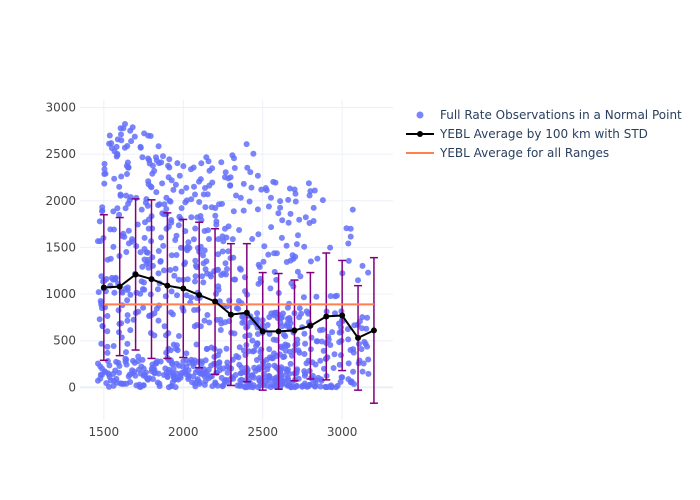  I want to click on legend-item-average: YEBL Average by 100 km with STD, so click(527, 134).